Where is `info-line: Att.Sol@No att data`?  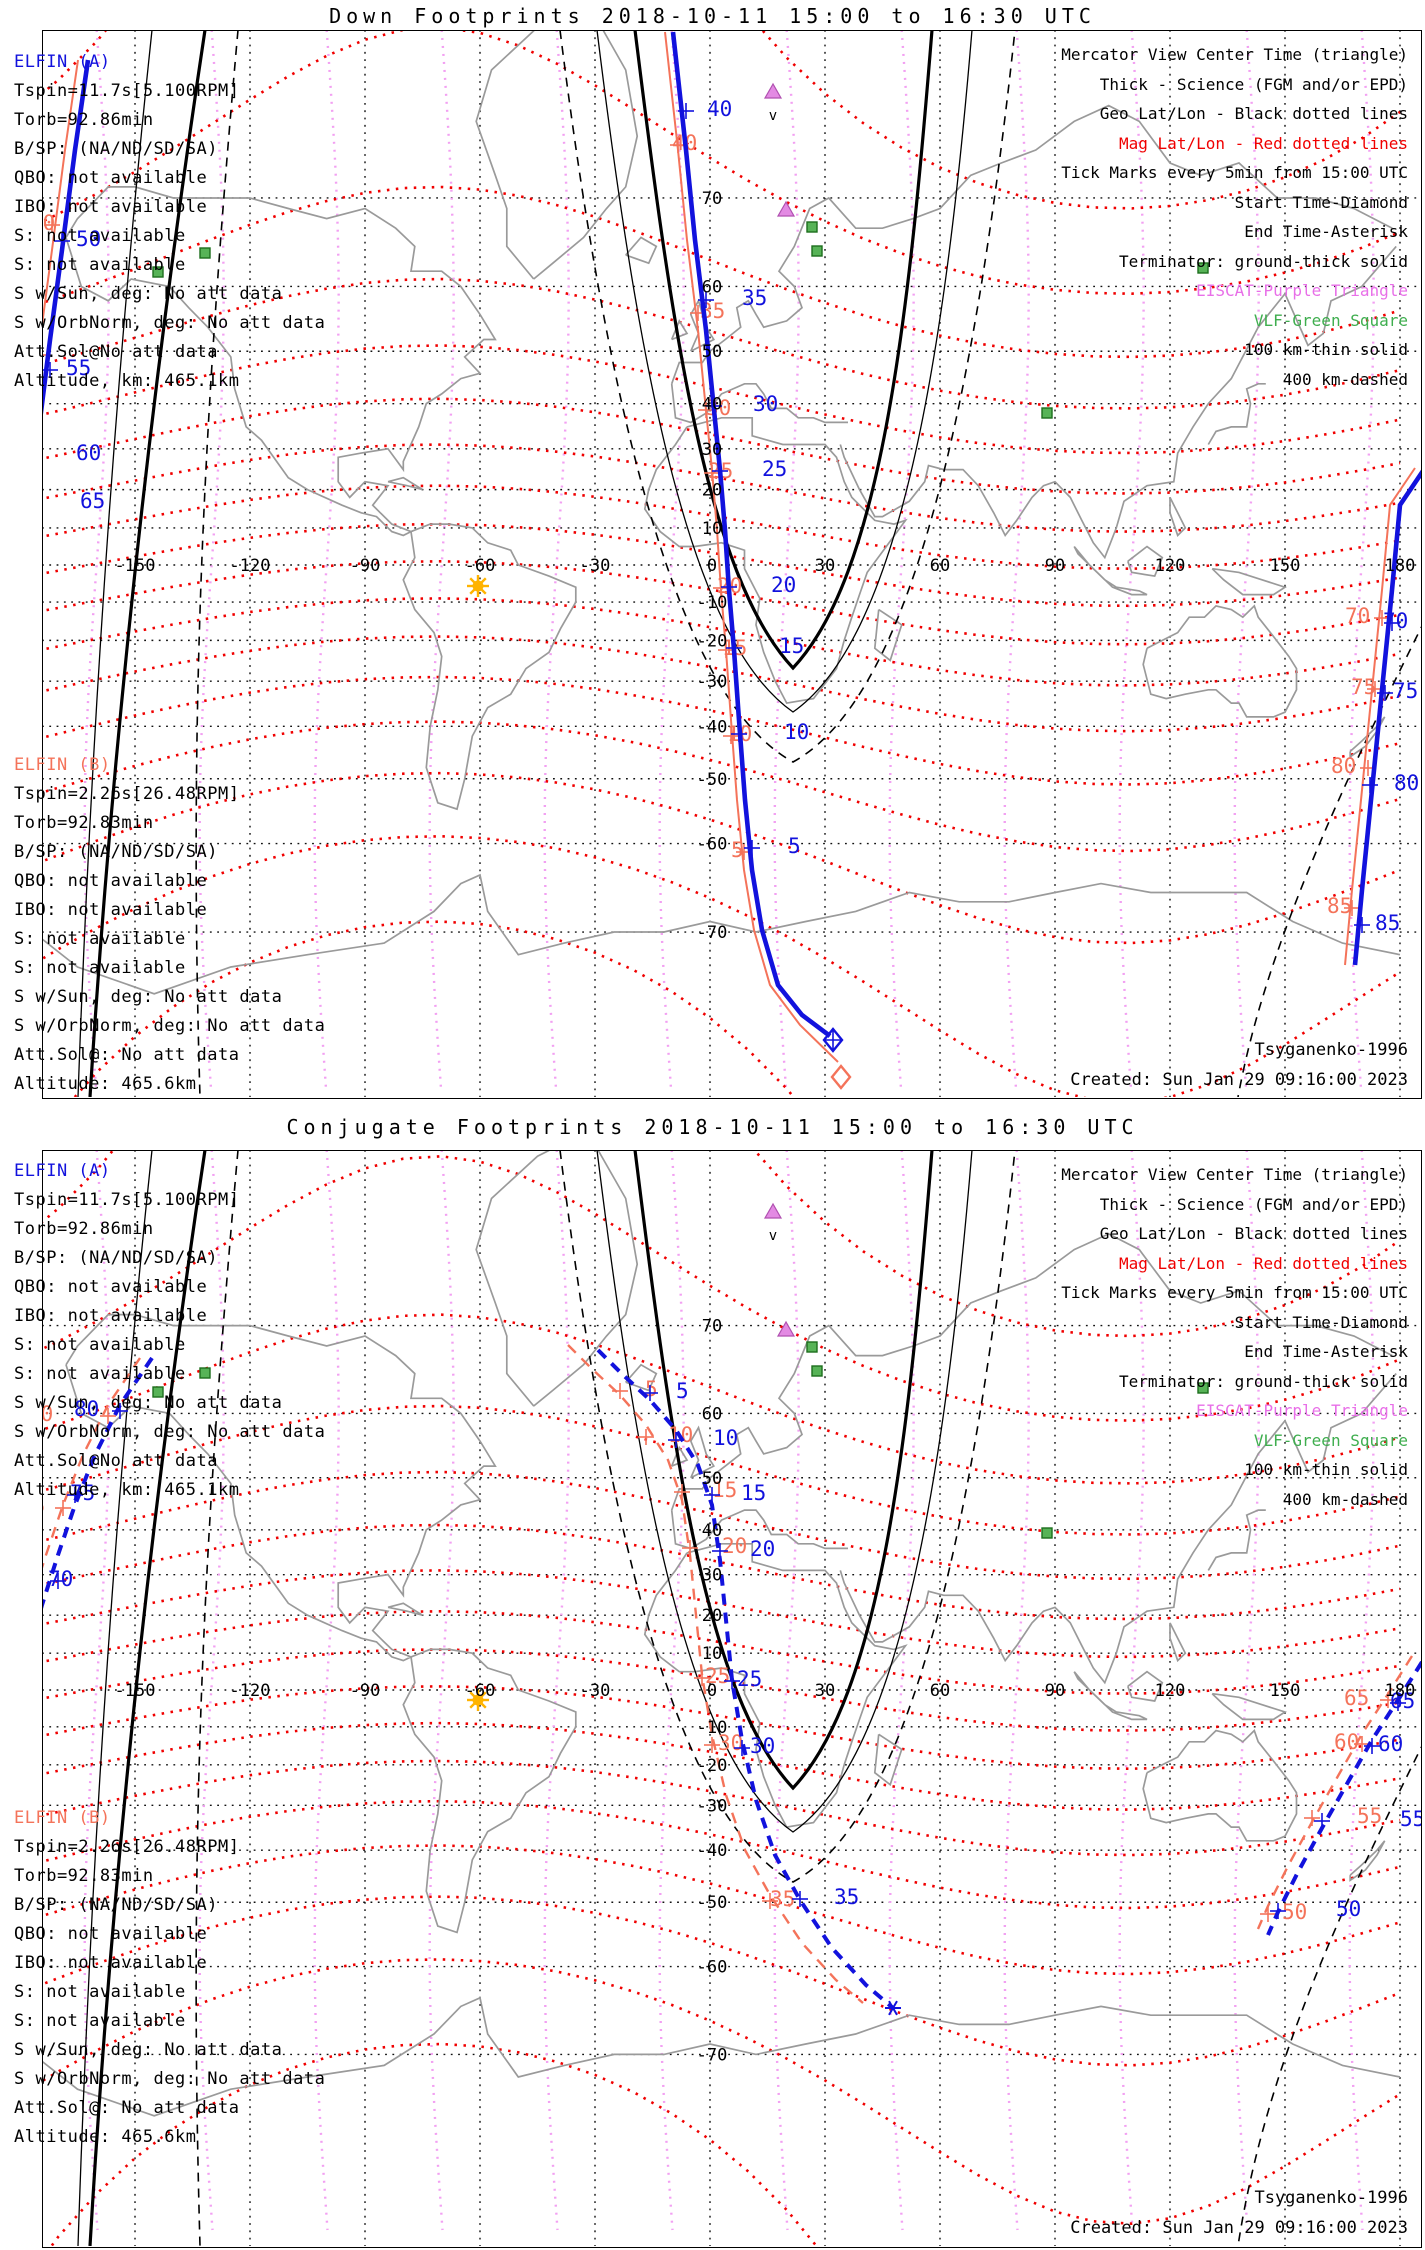
info-line: Att.Sol@No att data is located at coordinates (116, 352).